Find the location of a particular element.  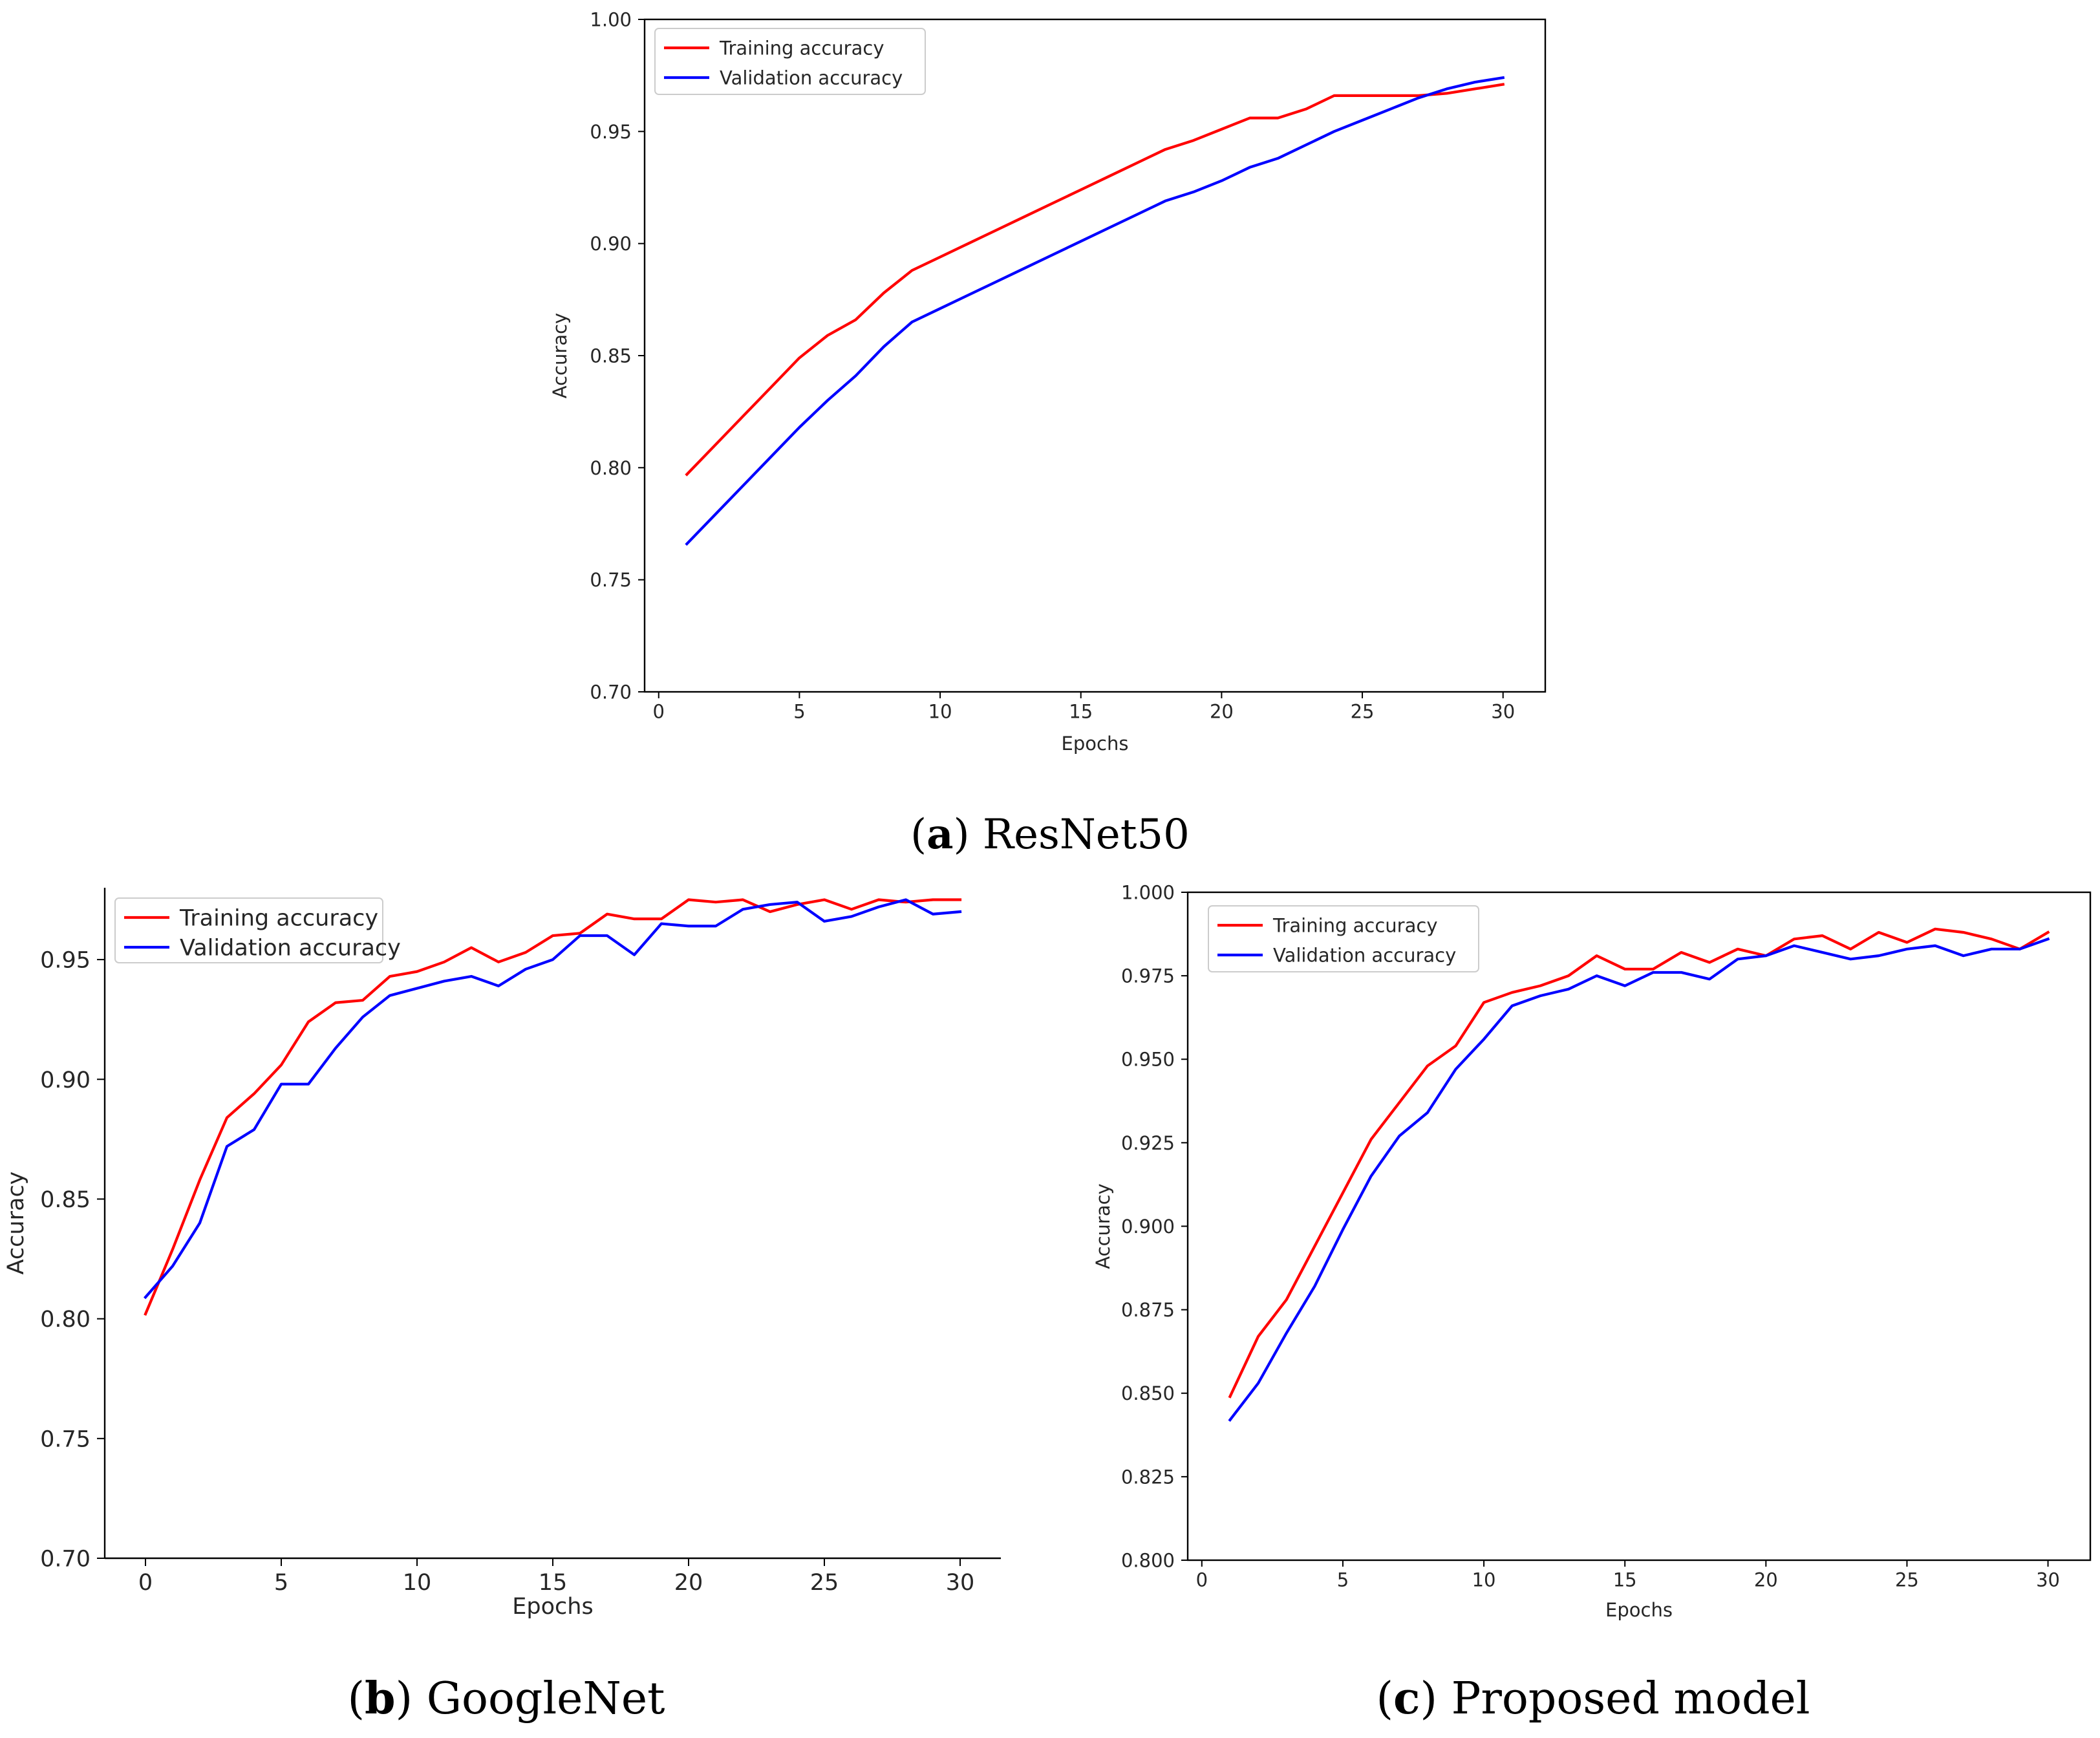

y-tick-label: 1.00 is located at coordinates (611, 19).